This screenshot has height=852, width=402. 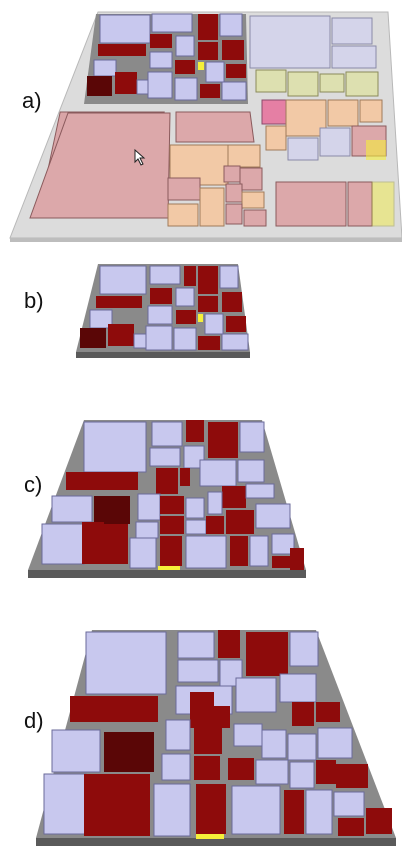 What do you see at coordinates (34, 300) in the screenshot?
I see `panel-label-b: b)` at bounding box center [34, 300].